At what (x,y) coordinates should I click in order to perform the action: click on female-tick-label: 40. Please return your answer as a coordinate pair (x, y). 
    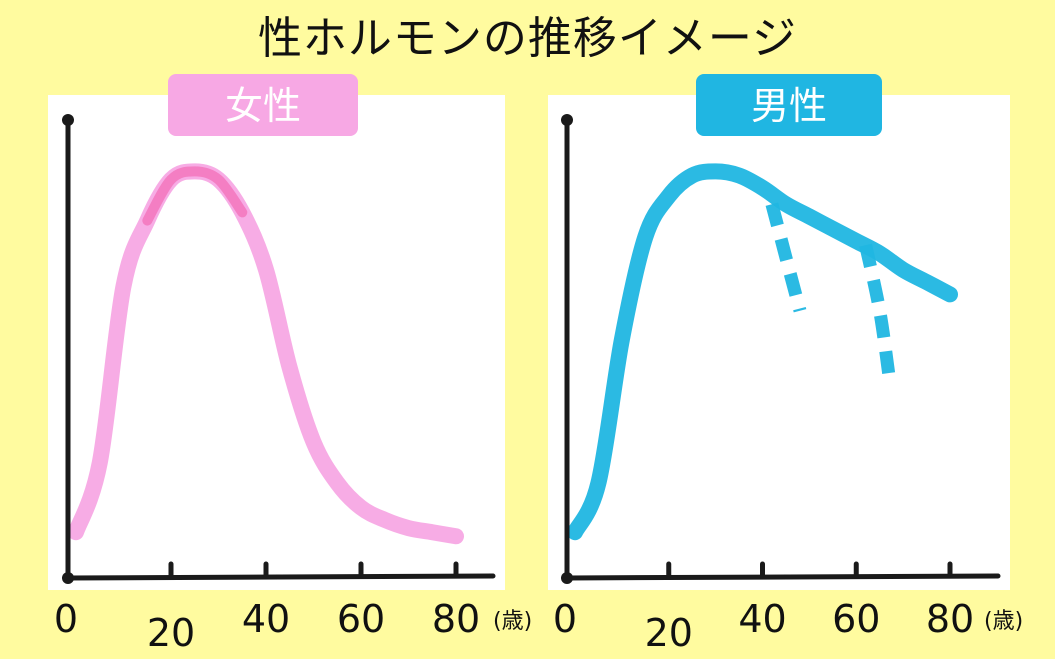
    Looking at the image, I should click on (266, 619).